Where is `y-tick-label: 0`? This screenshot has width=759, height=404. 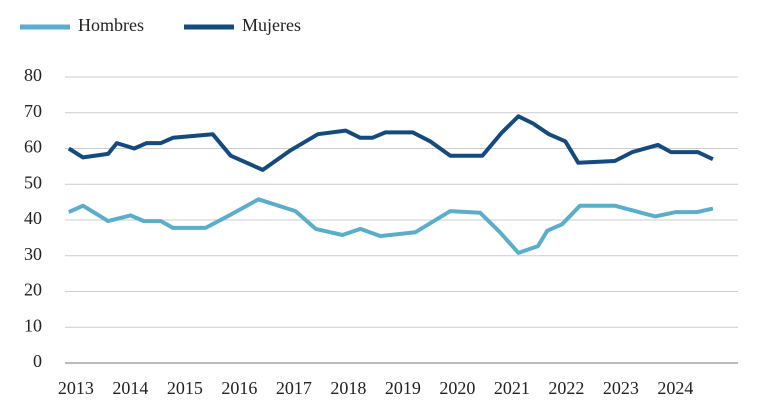
y-tick-label: 0 is located at coordinates (37, 361).